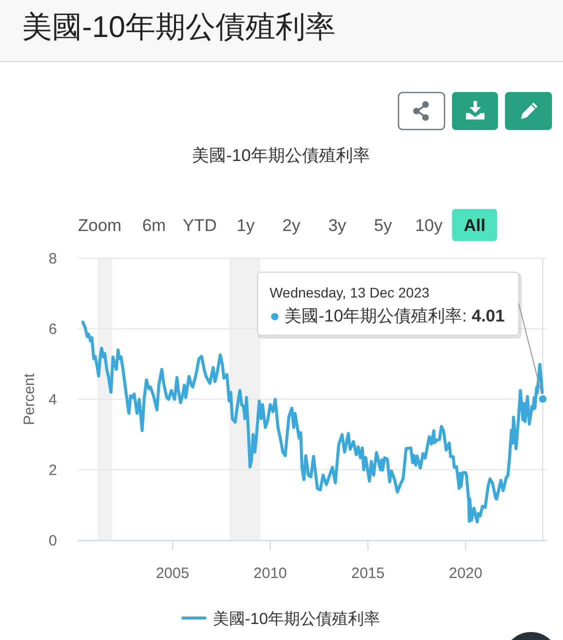  Describe the element at coordinates (52, 329) in the screenshot. I see `y-tick-label: 6` at that location.